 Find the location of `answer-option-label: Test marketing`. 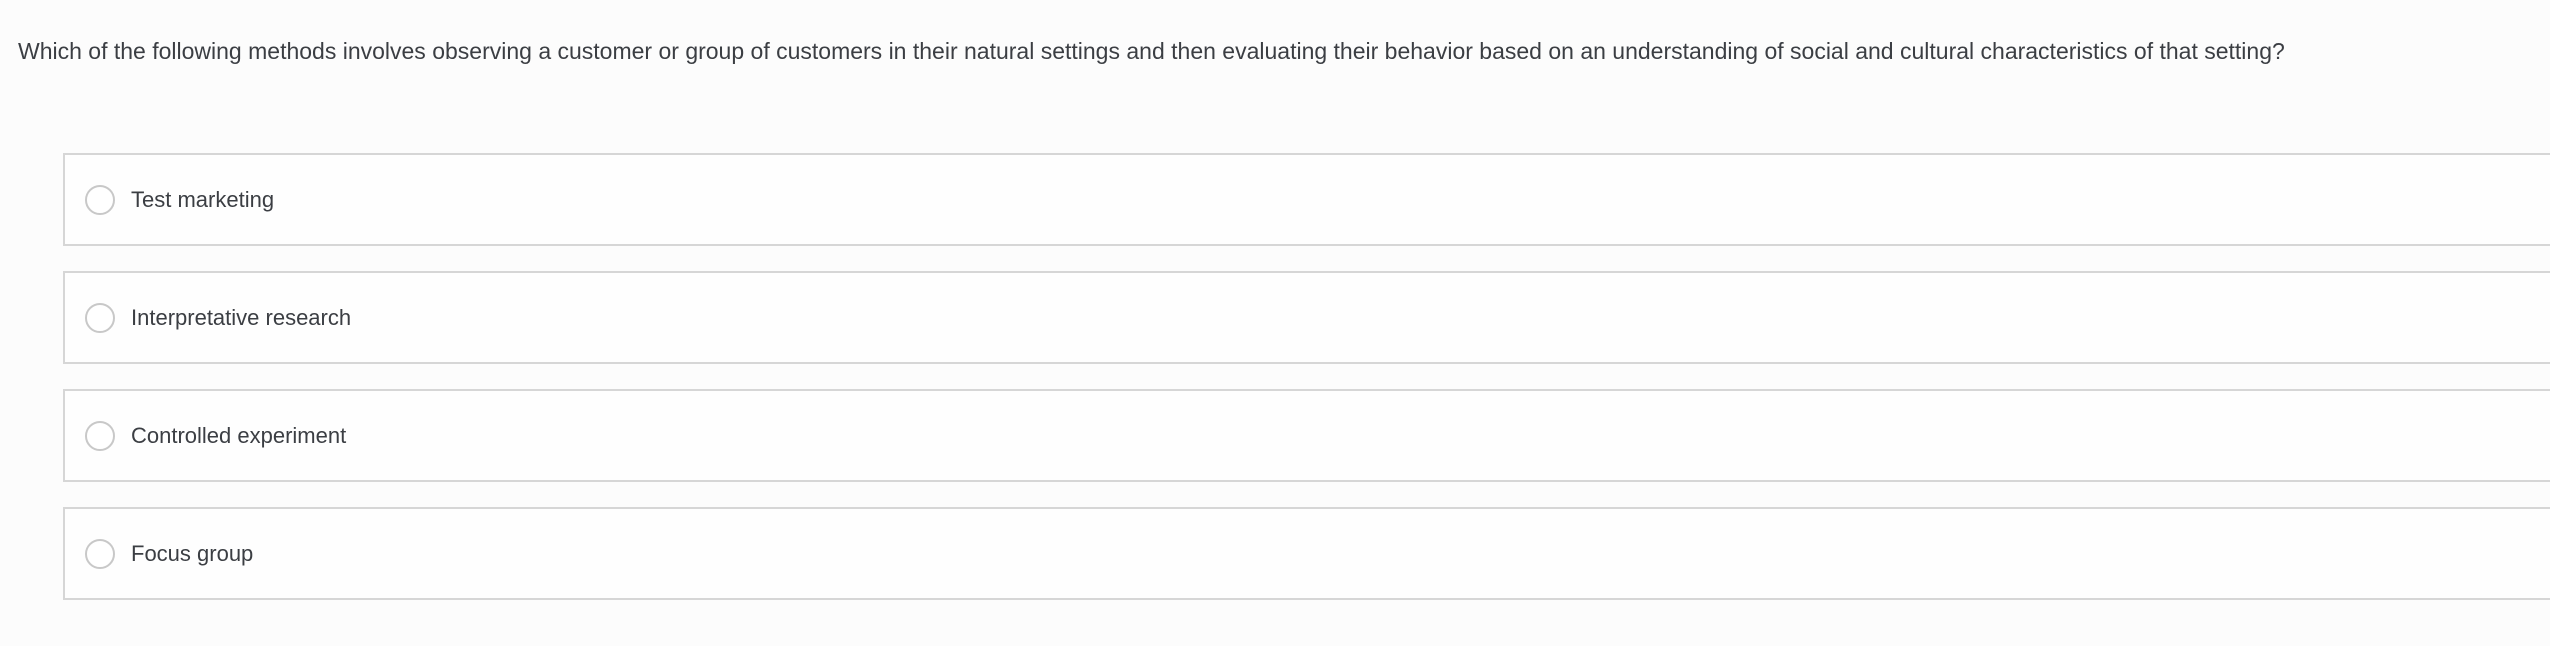

answer-option-label: Test marketing is located at coordinates (203, 199).